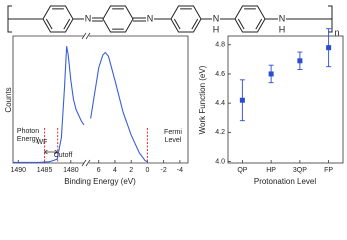 The image size is (347, 240). What do you see at coordinates (271, 170) in the screenshot?
I see `x-tick-label: HP` at bounding box center [271, 170].